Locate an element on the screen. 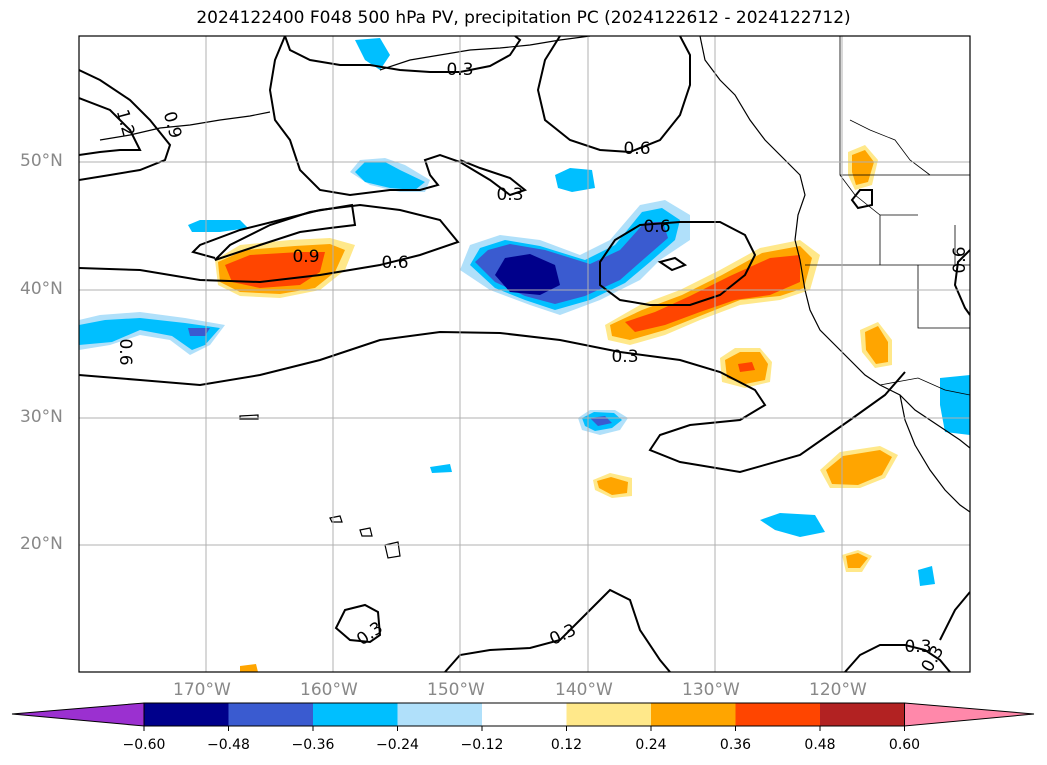  coastline-aleutians is located at coordinates (185, 126).